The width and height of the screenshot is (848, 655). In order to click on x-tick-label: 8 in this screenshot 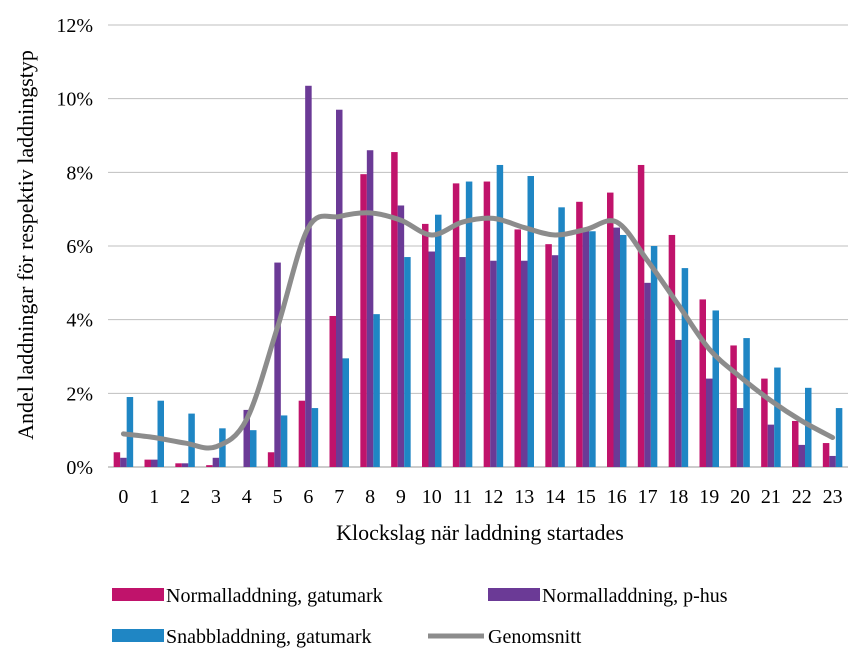, I will do `click(370, 497)`.